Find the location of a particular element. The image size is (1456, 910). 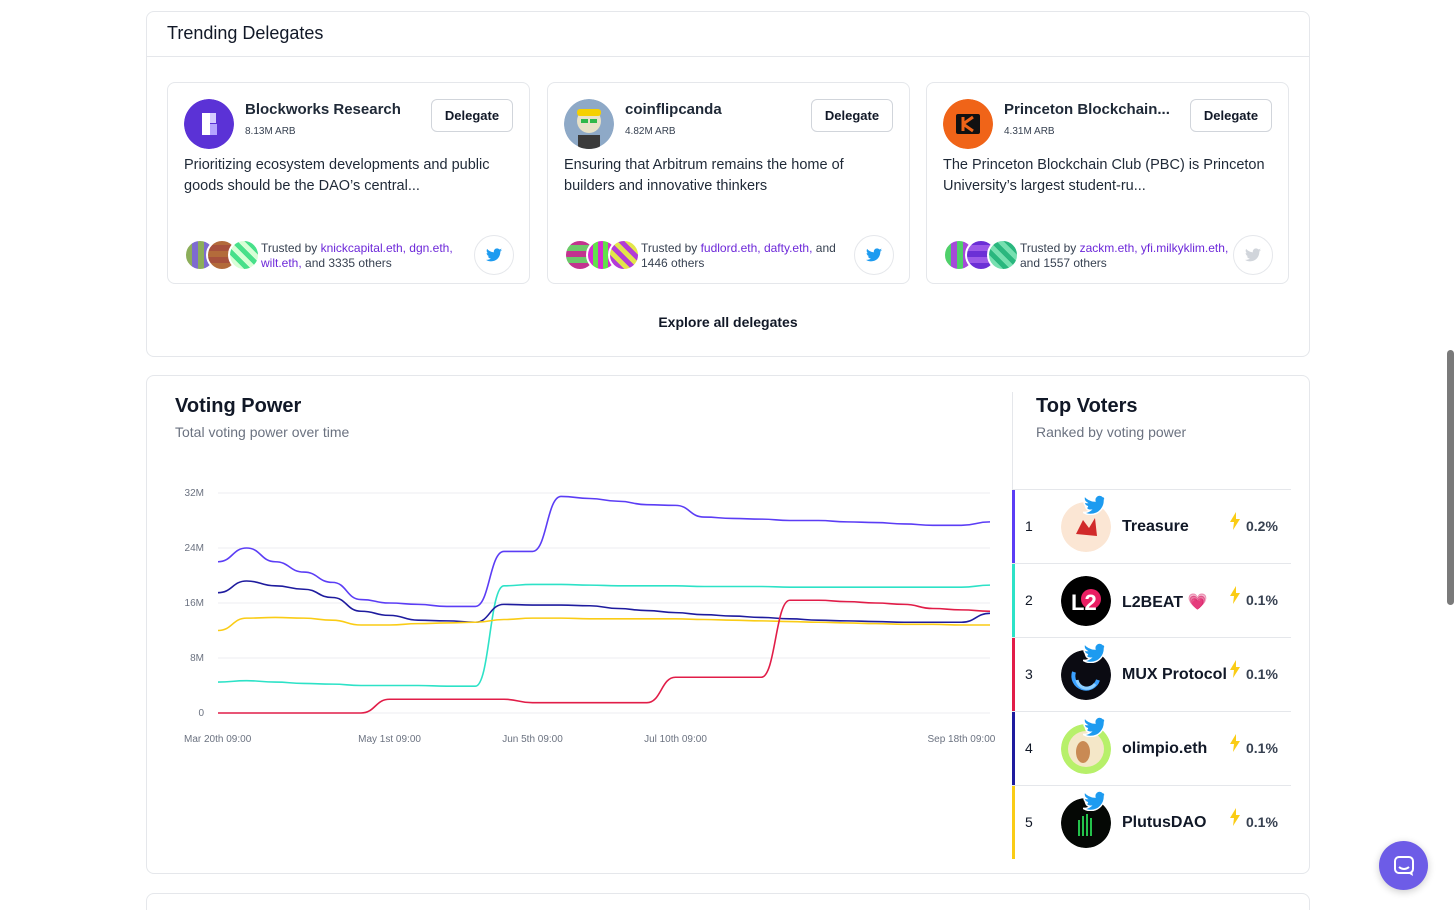

svg-text: L2 is located at coordinates (1084, 602).